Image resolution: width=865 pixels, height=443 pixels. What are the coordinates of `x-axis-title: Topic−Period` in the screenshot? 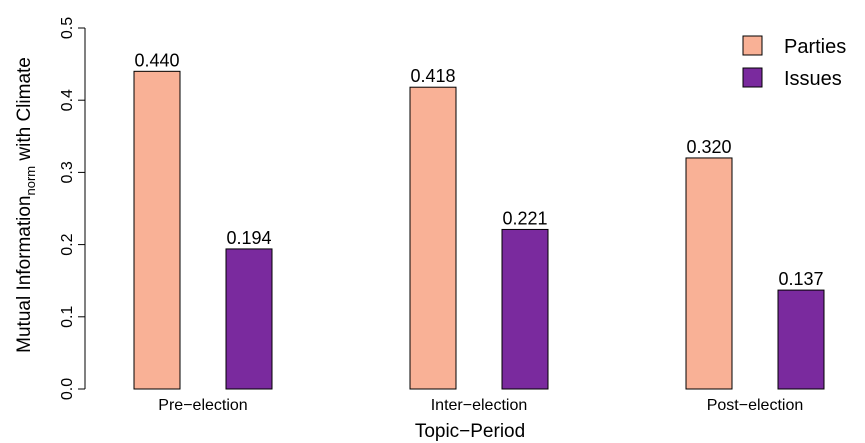 It's located at (470, 431).